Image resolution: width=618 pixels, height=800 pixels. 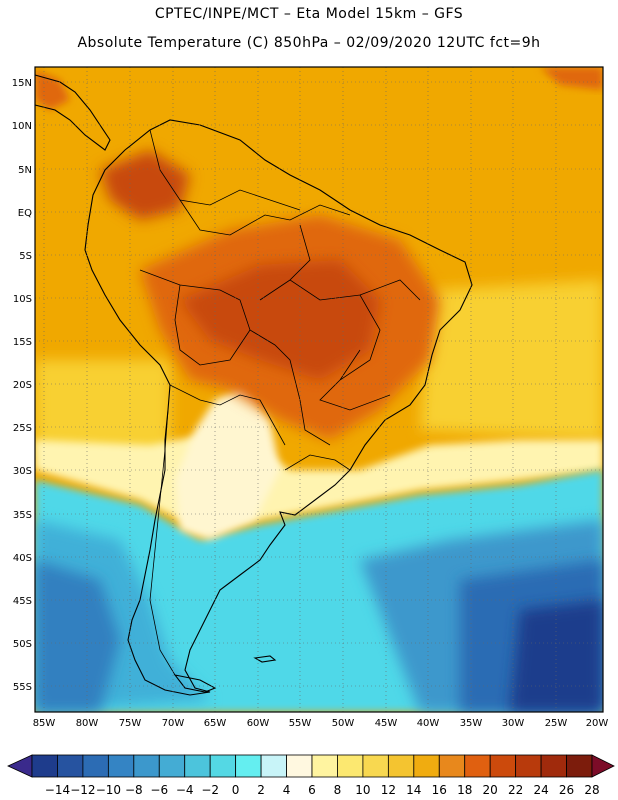 I want to click on lon-tick: 70W, so click(x=173, y=723).